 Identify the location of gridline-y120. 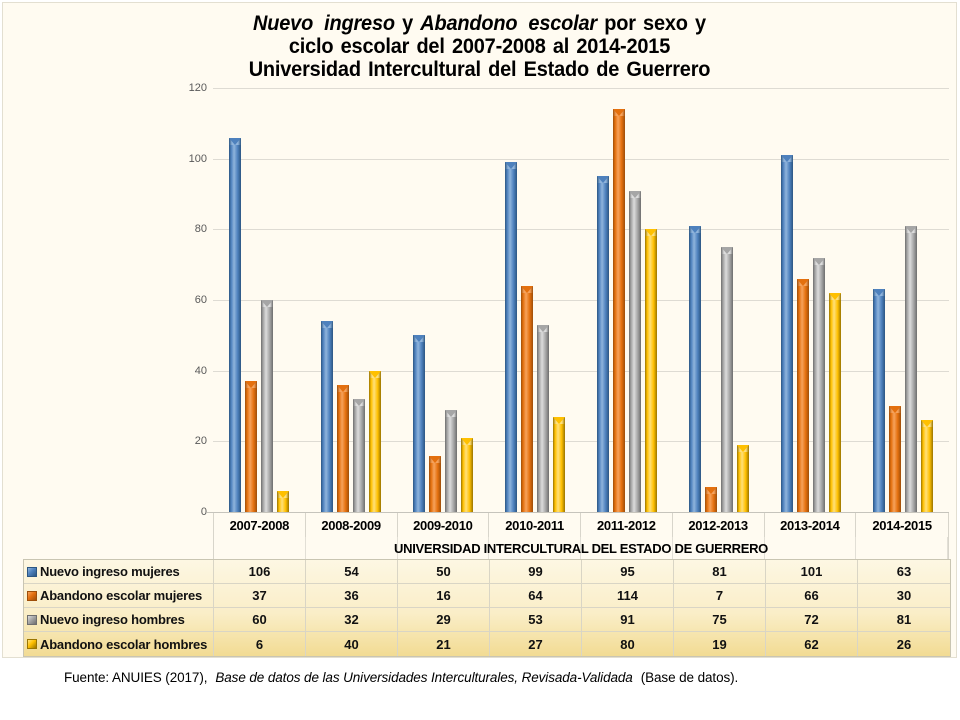
(581, 88).